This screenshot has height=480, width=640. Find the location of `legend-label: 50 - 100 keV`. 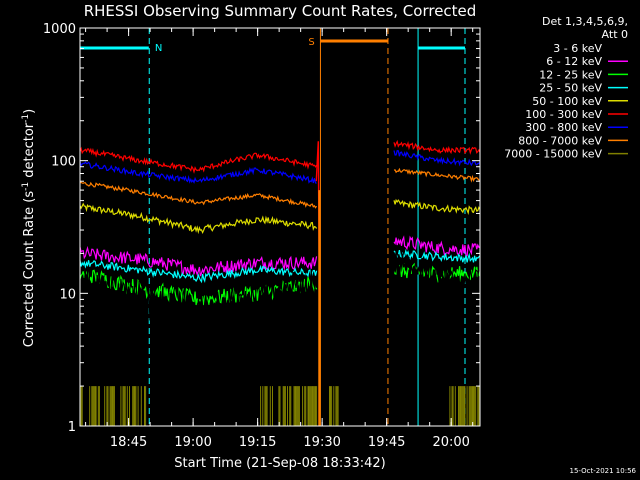

legend-label: 50 - 100 keV is located at coordinates (567, 101).